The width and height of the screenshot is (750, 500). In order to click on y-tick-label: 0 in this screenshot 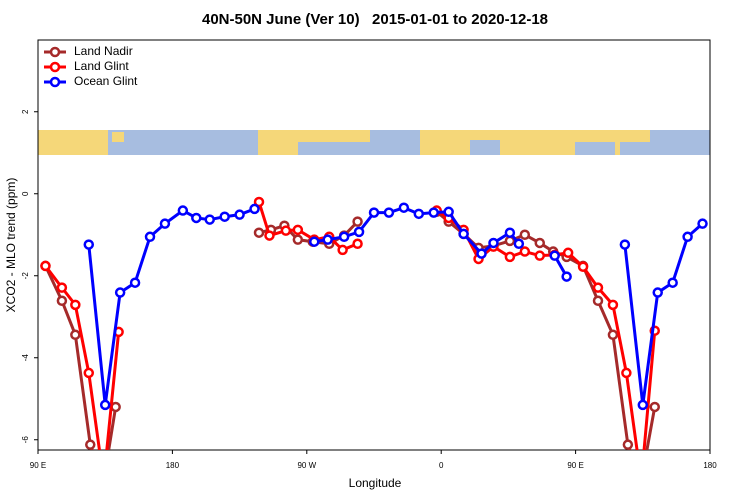, I will do `click(25, 193)`.